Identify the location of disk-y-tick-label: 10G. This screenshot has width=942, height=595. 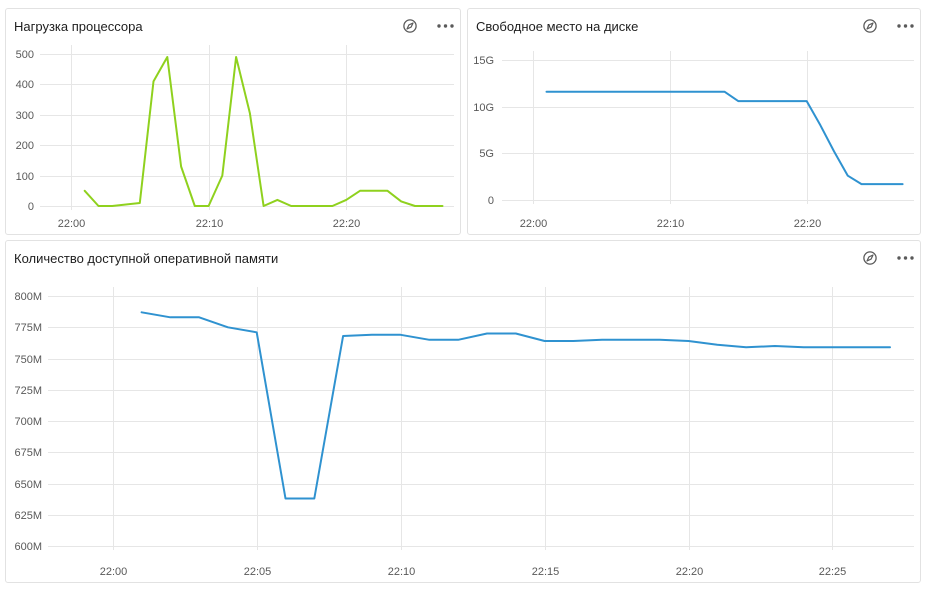
(483, 108).